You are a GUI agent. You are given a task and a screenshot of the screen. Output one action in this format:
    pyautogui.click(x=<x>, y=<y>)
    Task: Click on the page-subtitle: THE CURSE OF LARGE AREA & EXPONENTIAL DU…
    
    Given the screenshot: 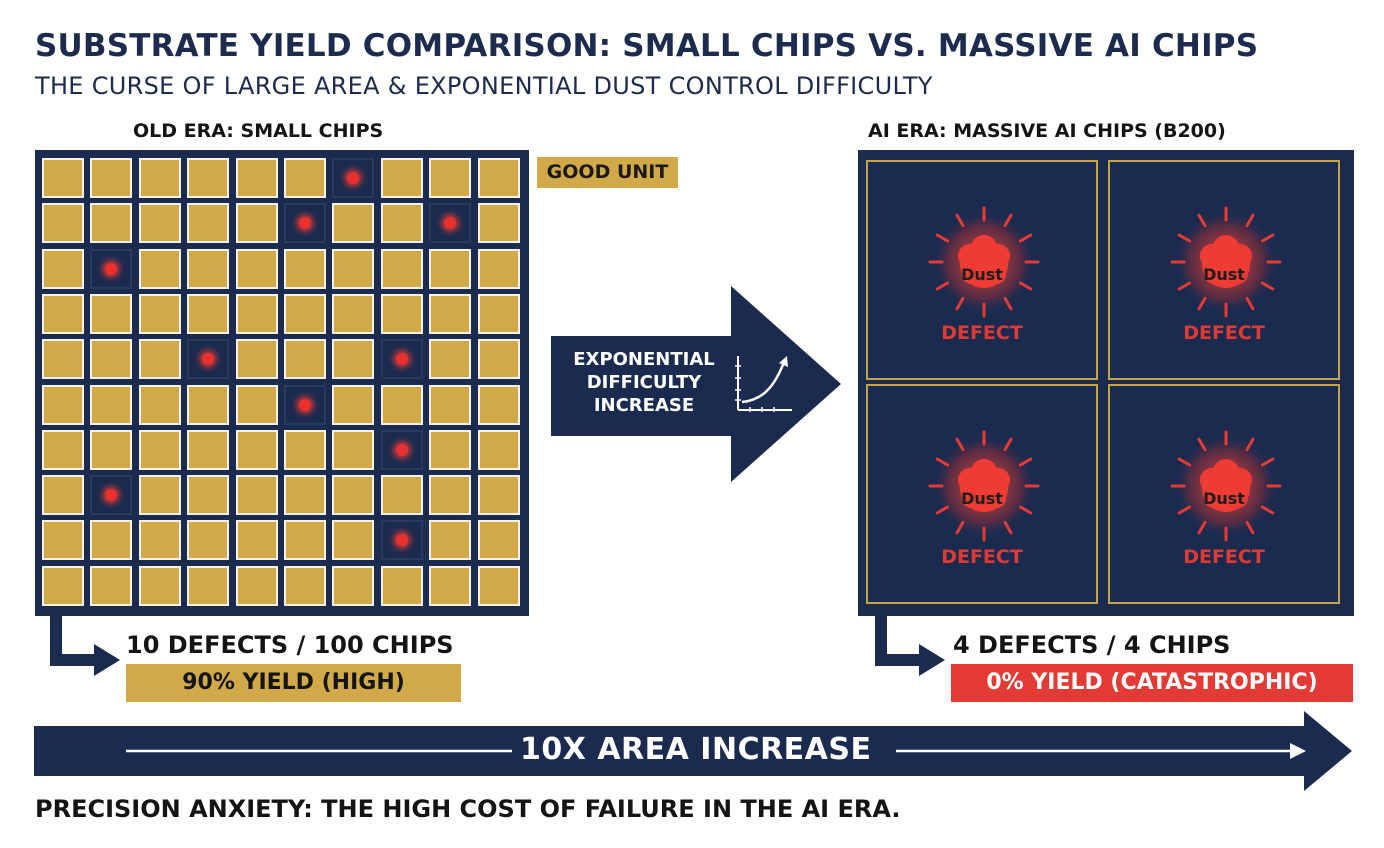 What is the action you would take?
    pyautogui.click(x=484, y=86)
    